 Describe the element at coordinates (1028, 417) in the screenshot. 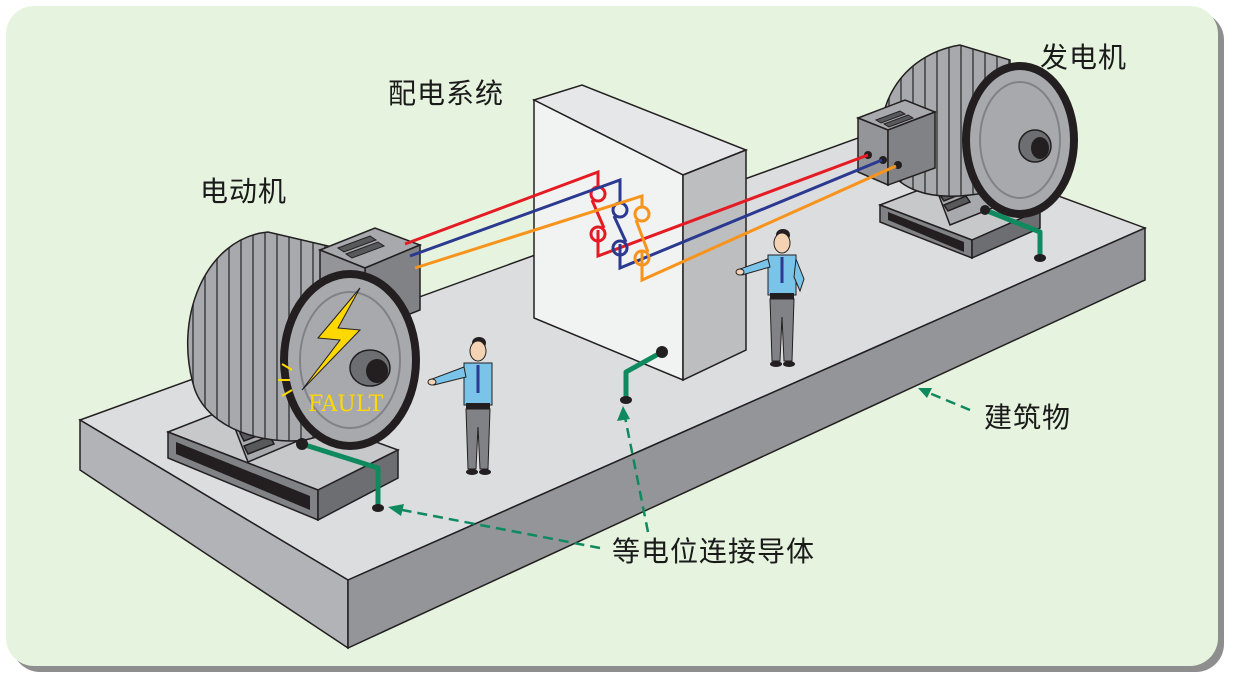

I see `building-label: 建筑物` at that location.